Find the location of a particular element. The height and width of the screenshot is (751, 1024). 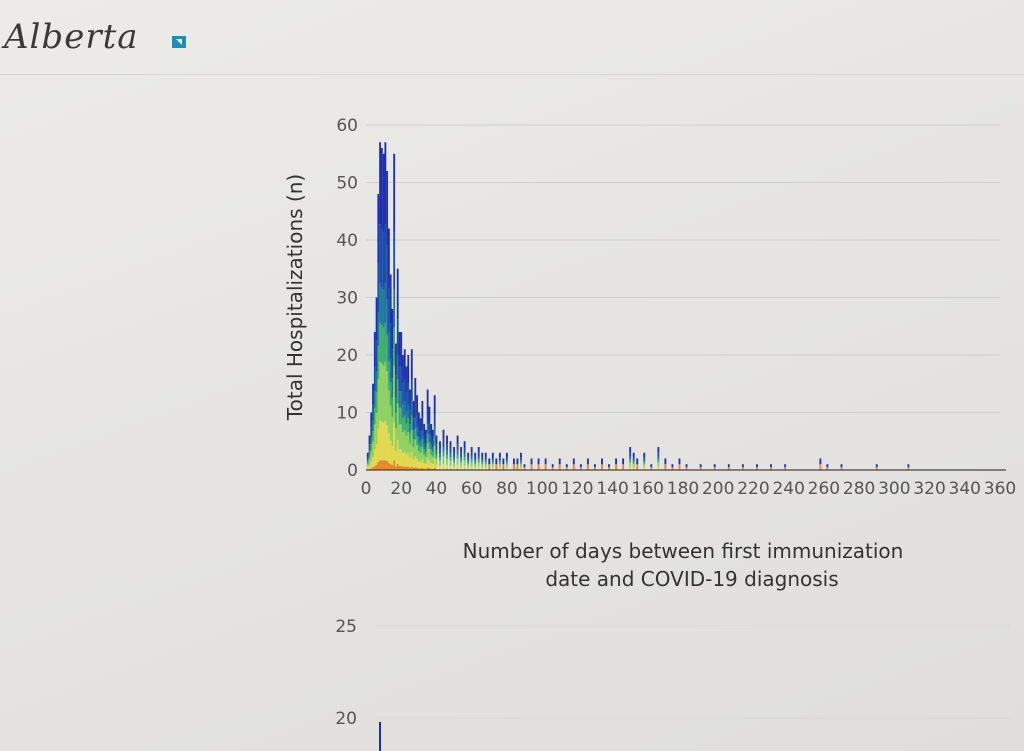

x-tick-label-40: 40 is located at coordinates (437, 489).